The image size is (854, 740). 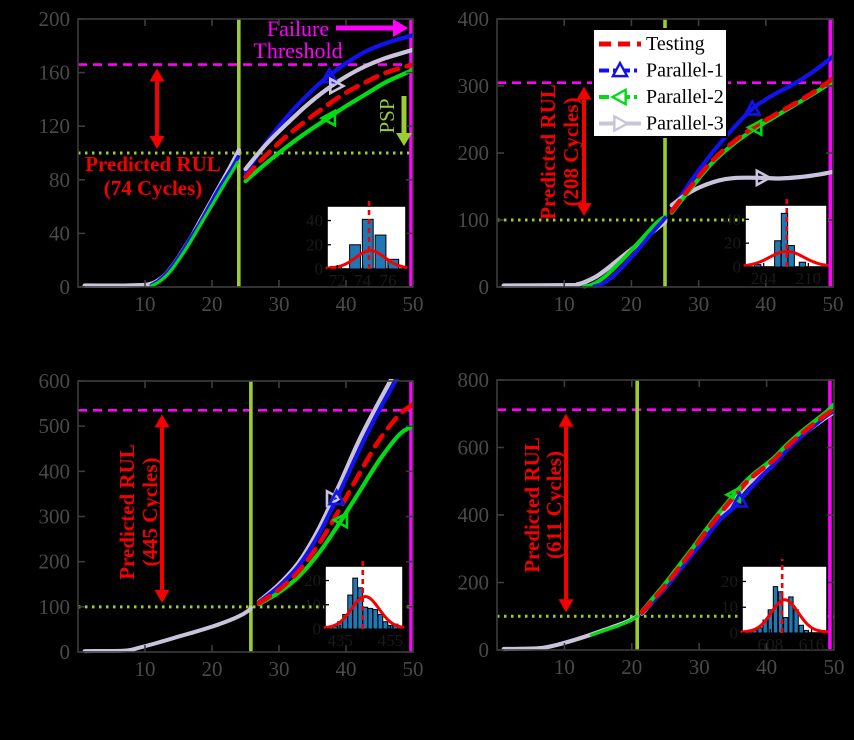 I want to click on inset-x-tick-label: 608, so click(x=771, y=644).